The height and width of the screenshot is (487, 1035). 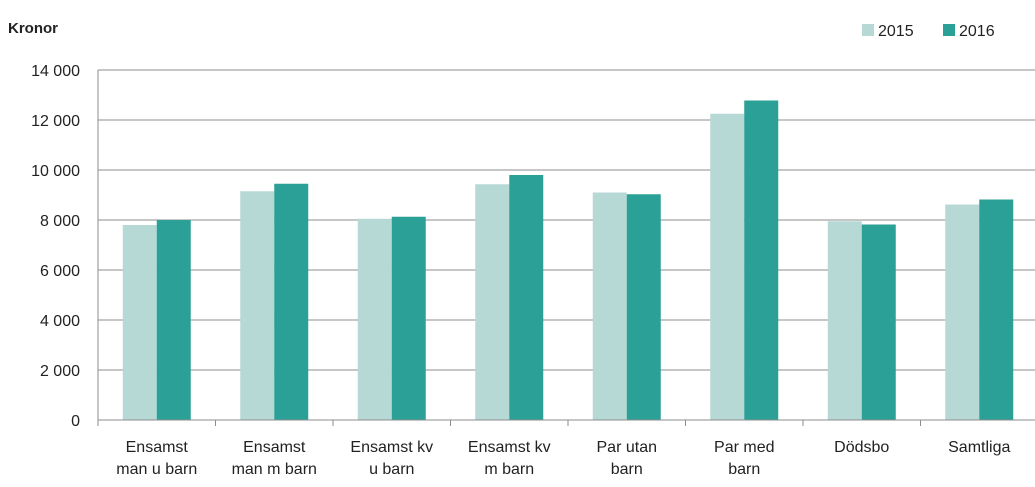 I want to click on legend-label: 2015, so click(x=896, y=31).